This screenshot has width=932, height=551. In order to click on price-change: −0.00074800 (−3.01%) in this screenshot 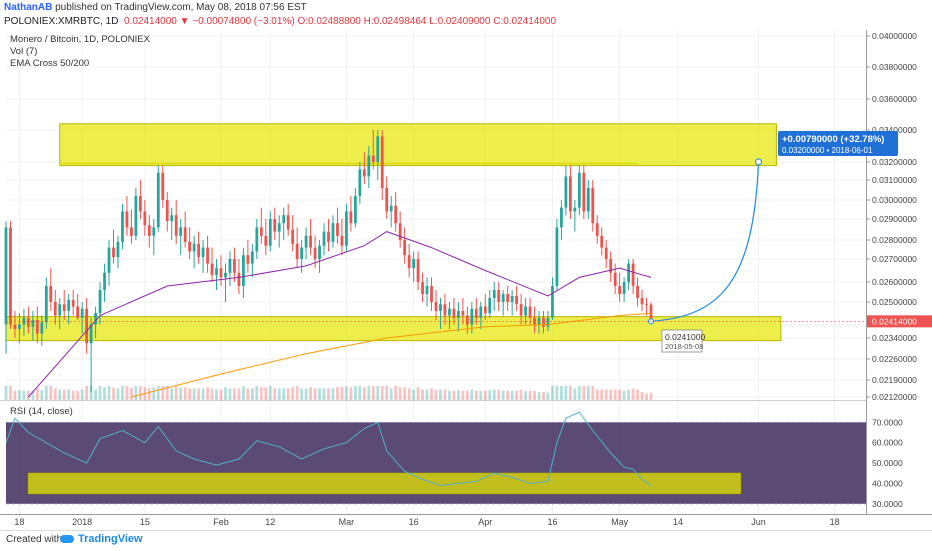, I will do `click(243, 21)`.